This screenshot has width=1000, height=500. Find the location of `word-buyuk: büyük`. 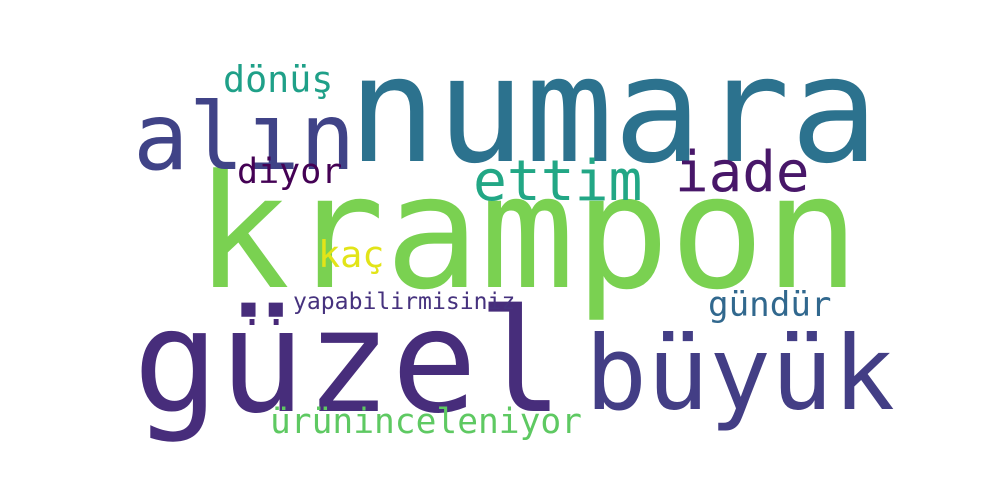

word-buyuk: büyük is located at coordinates (740, 374).